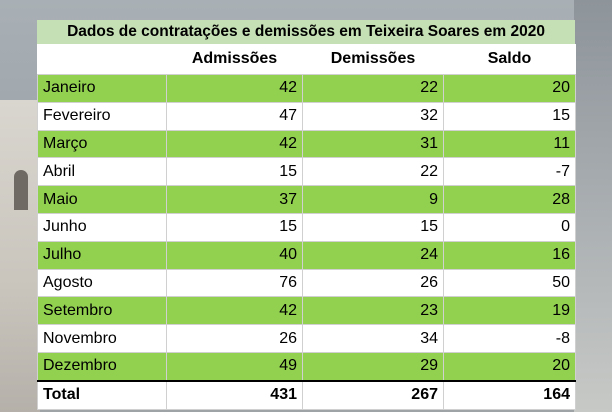 The width and height of the screenshot is (612, 412). Describe the element at coordinates (234, 338) in the screenshot. I see `cell-admissoes: 26` at that location.